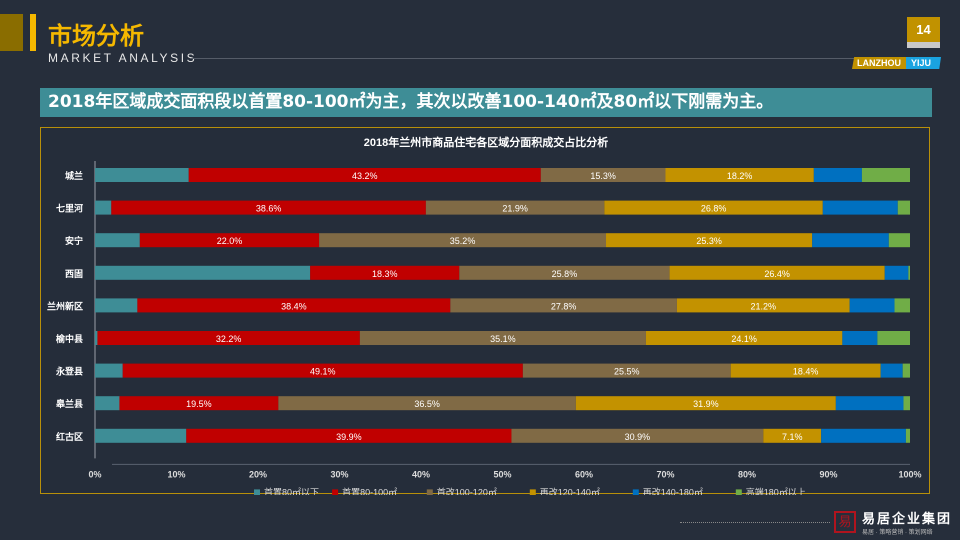 This screenshot has width=960, height=540. I want to click on x-tick-label: 90%, so click(828, 474).